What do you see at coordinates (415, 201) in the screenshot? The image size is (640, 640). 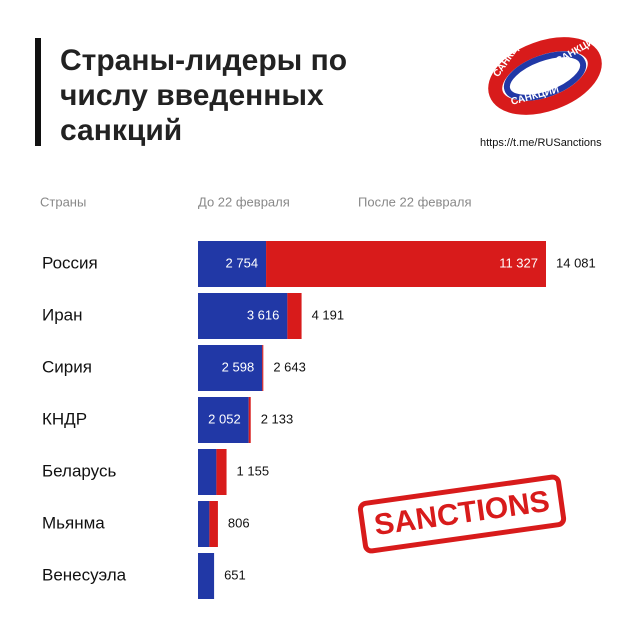 I see `legend-label: После 22 февраля` at bounding box center [415, 201].